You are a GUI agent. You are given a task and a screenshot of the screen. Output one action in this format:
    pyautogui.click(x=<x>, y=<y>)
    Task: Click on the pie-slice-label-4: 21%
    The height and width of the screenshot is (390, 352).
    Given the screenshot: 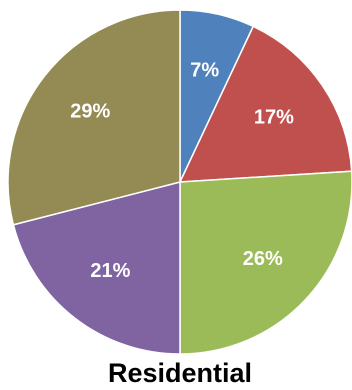 What is the action you would take?
    pyautogui.click(x=110, y=271)
    